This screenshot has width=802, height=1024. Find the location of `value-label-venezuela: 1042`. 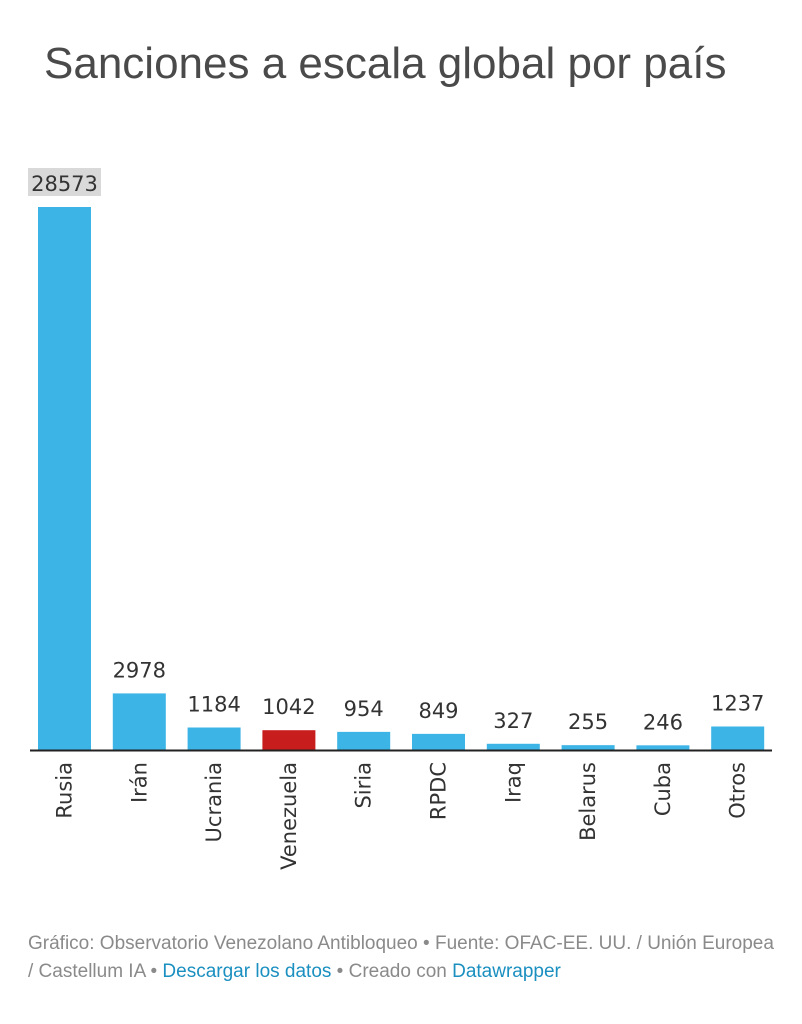

value-label-venezuela: 1042 is located at coordinates (288, 707).